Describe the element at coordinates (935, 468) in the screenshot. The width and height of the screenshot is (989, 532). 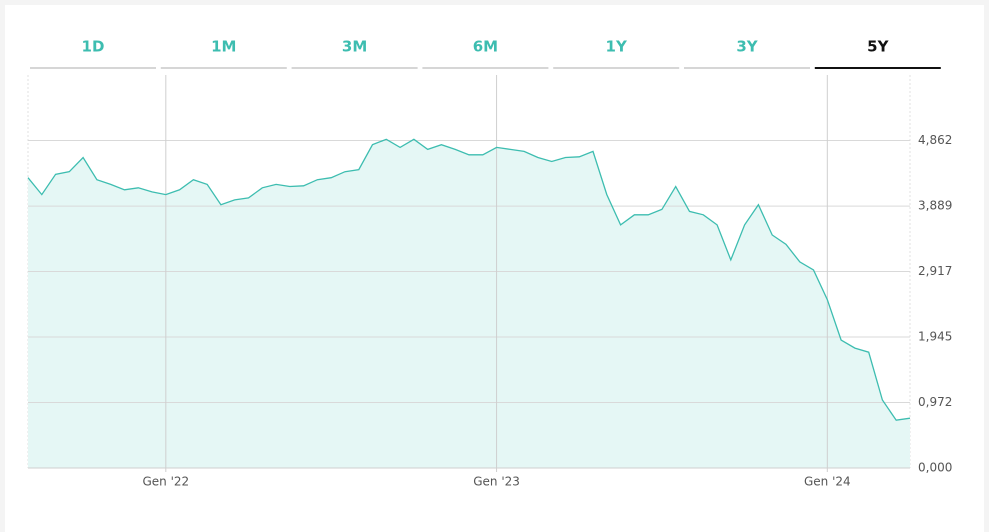
I see `y-tick-label: 0,000` at that location.